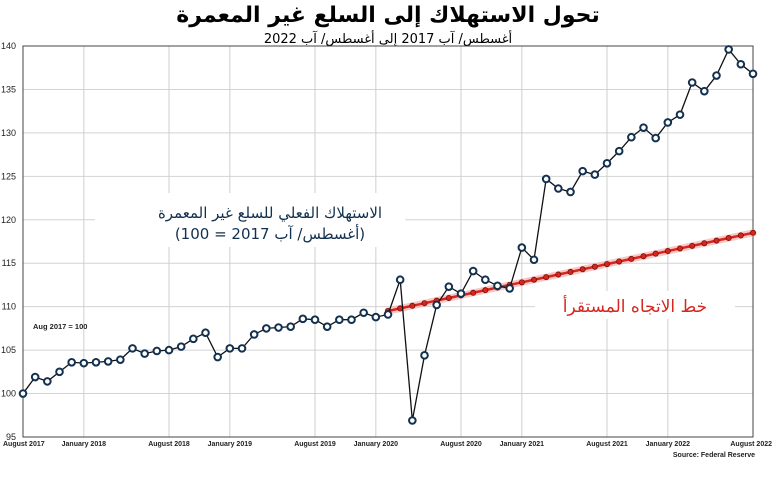  Describe the element at coordinates (570, 272) in the screenshot. I see `trend-series` at that location.